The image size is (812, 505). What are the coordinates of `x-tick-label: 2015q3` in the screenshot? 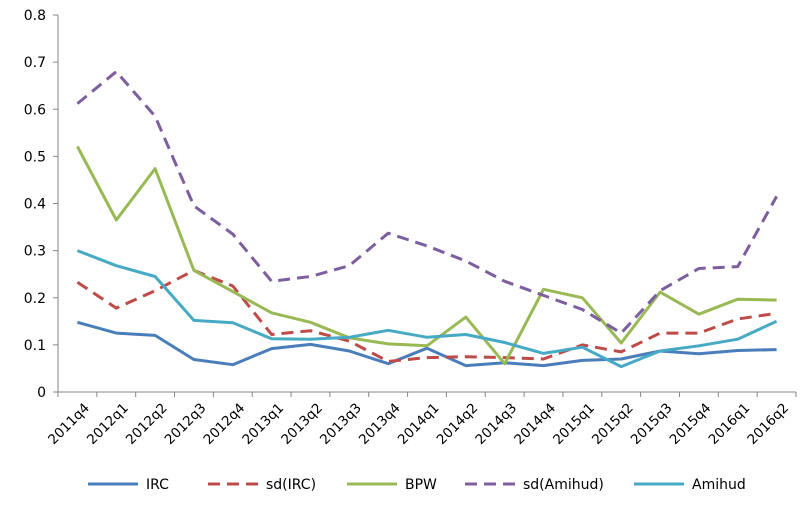 It's located at (652, 424).